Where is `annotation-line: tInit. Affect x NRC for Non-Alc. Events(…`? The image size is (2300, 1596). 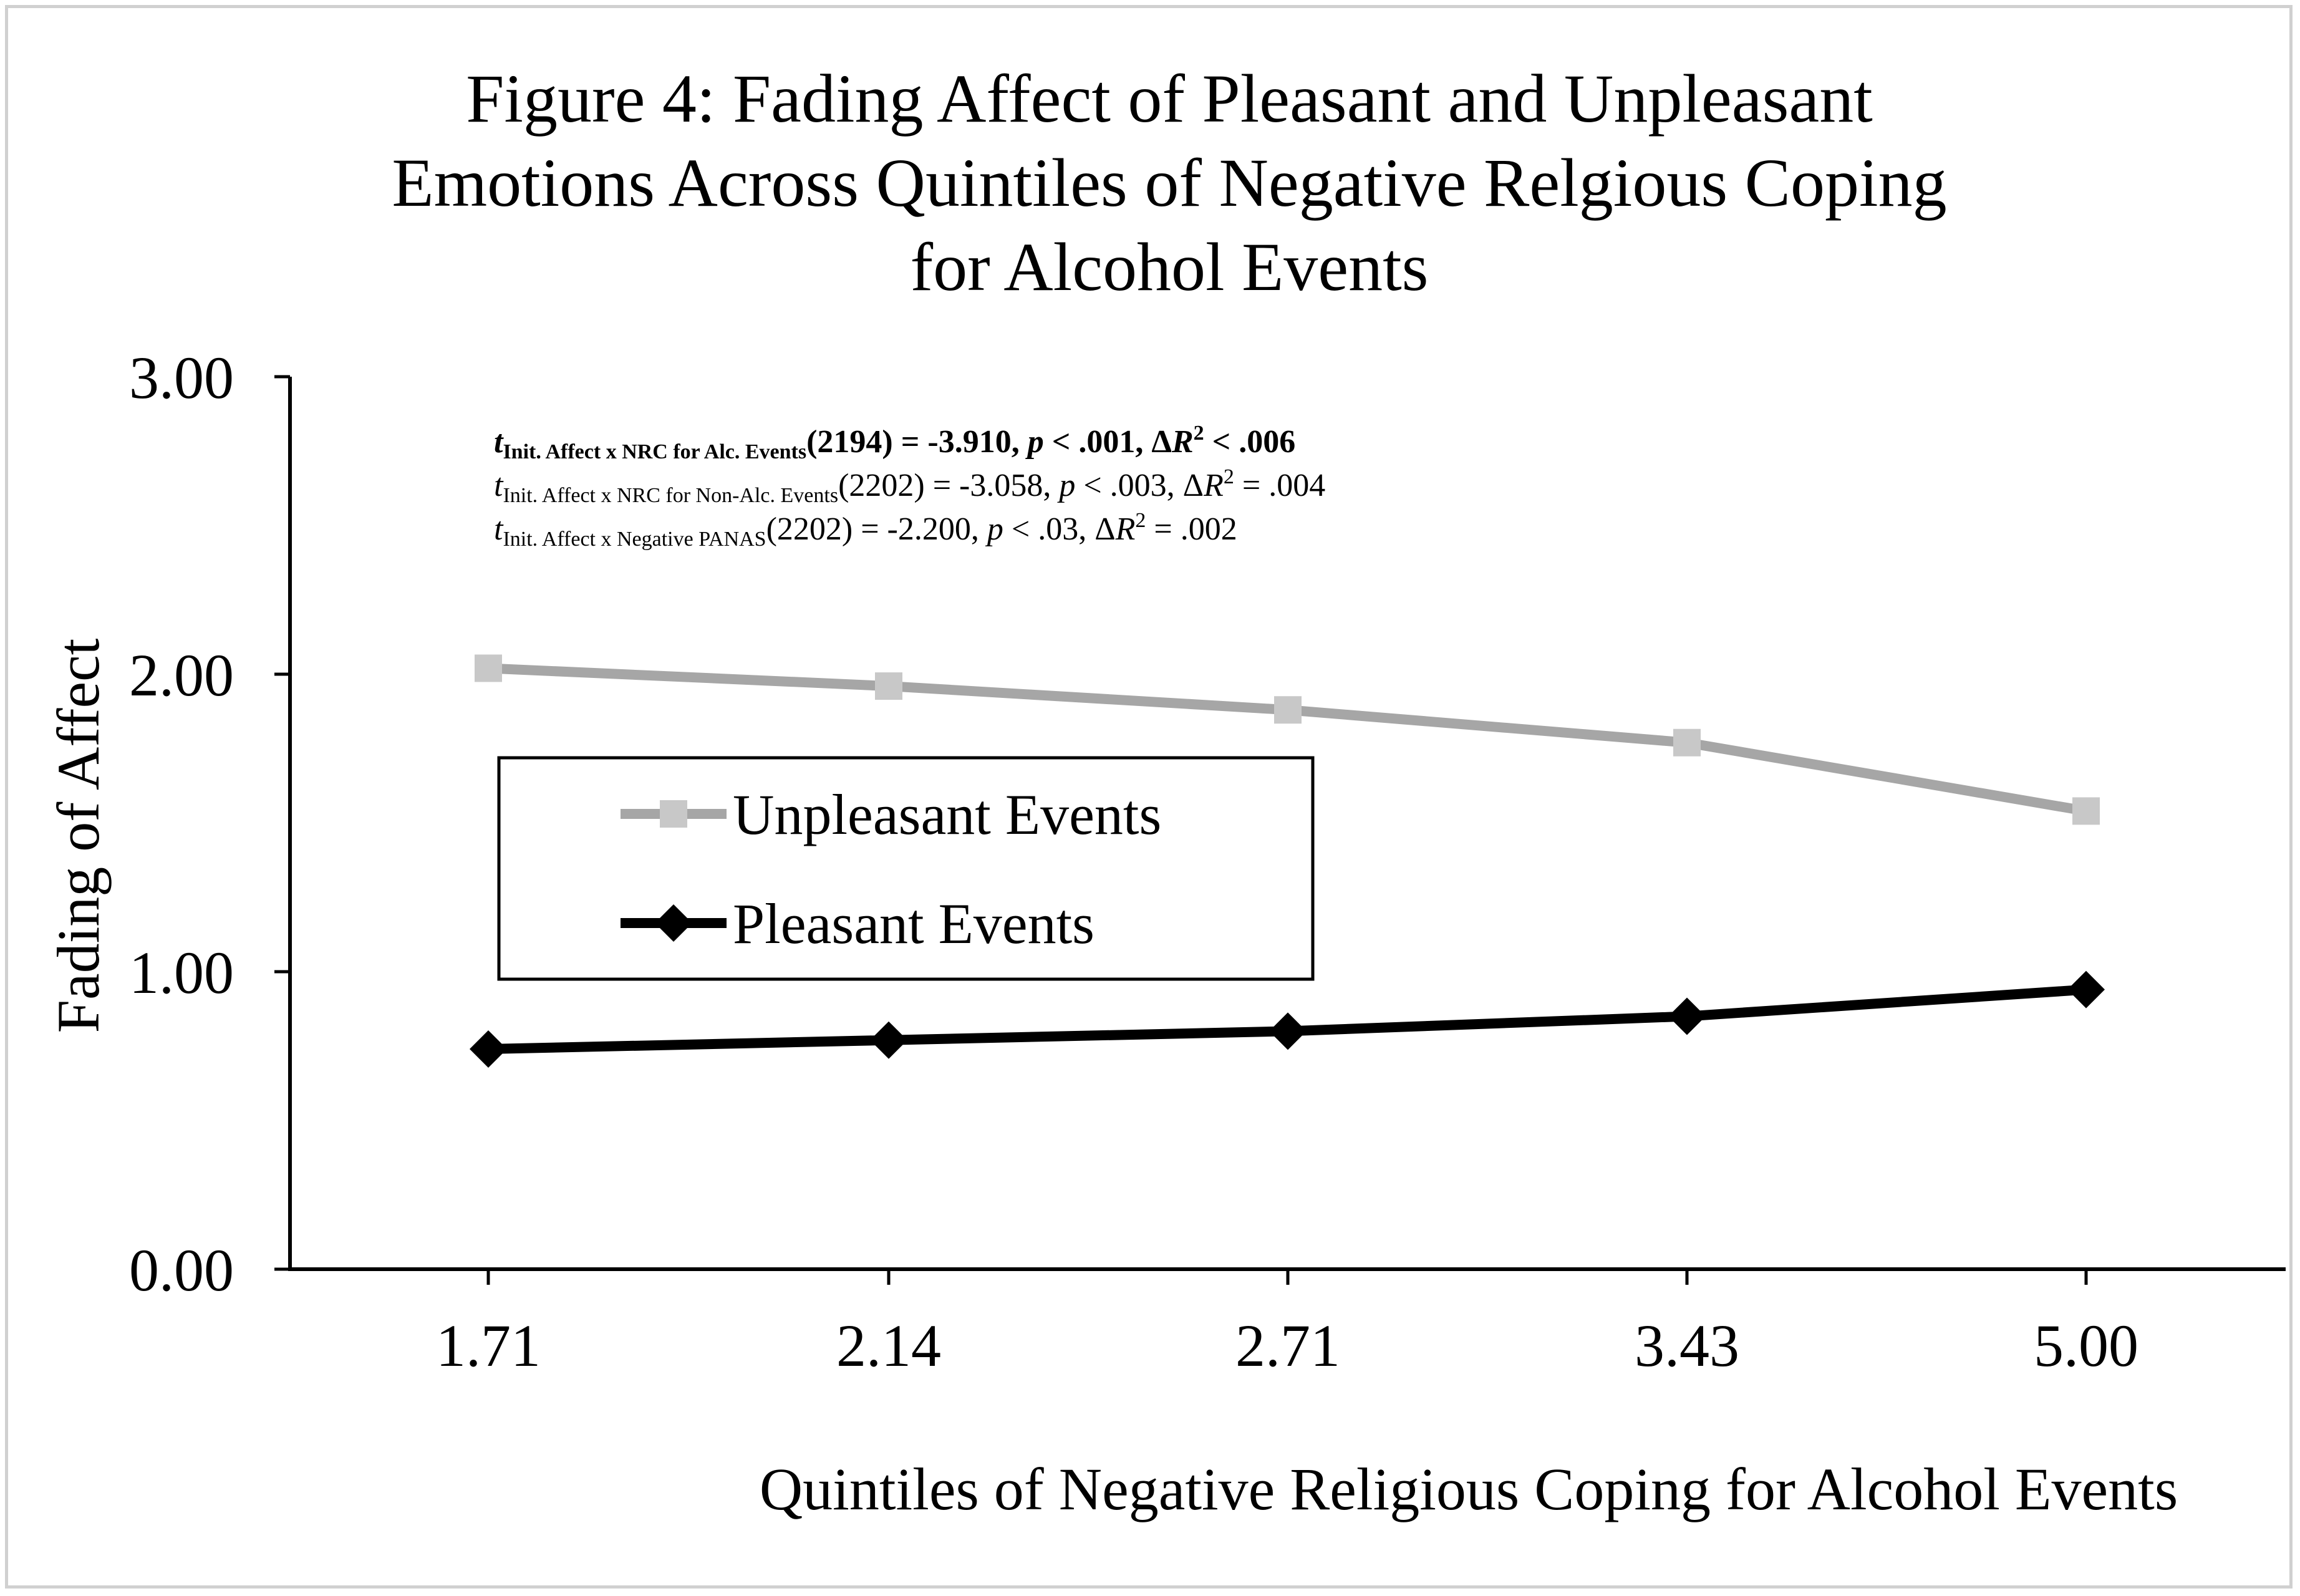
annotation-line: tInit. Affect x NRC for Non-Alc. Events(… is located at coordinates (910, 486).